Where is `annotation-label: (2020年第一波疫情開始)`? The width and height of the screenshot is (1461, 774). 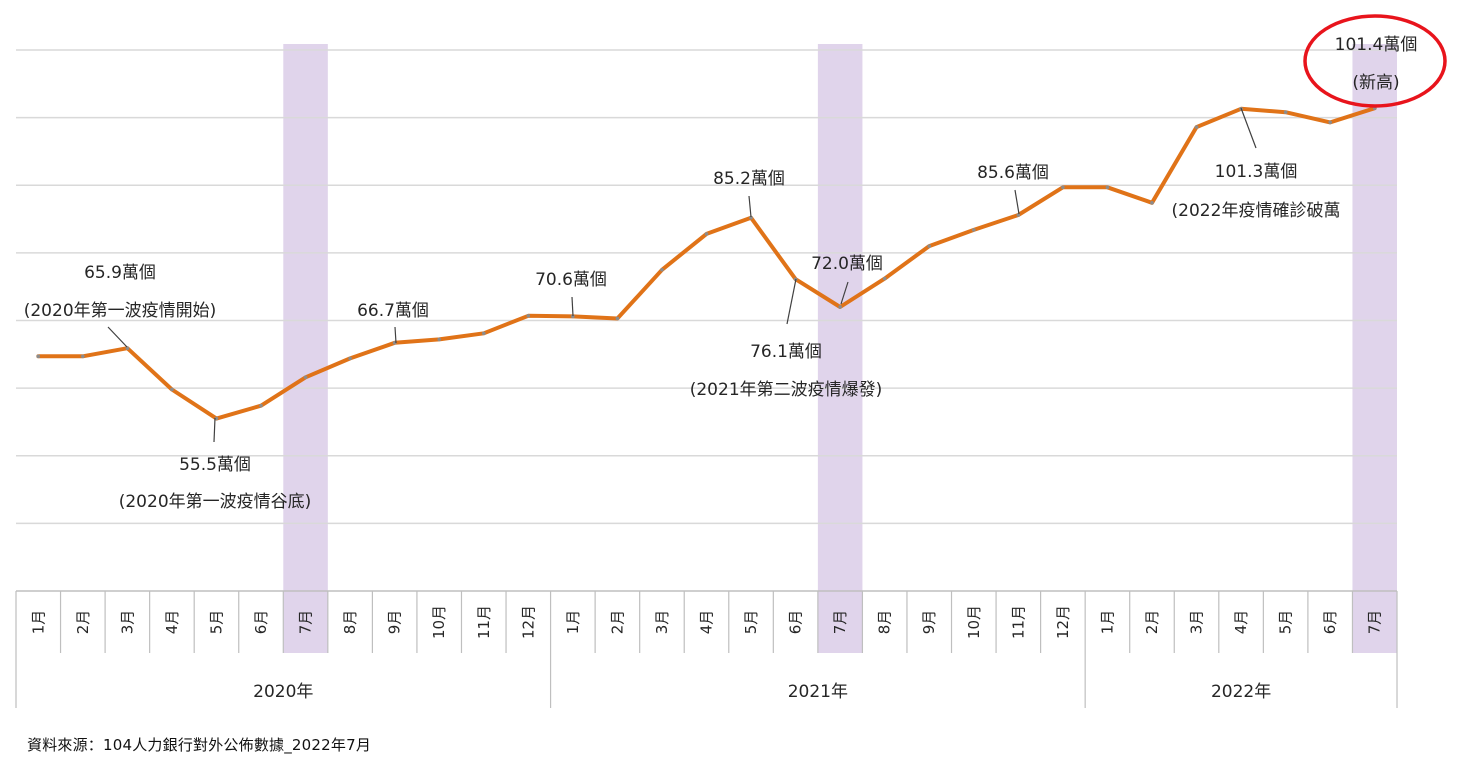 annotation-label: (2020年第一波疫情開始) is located at coordinates (120, 311).